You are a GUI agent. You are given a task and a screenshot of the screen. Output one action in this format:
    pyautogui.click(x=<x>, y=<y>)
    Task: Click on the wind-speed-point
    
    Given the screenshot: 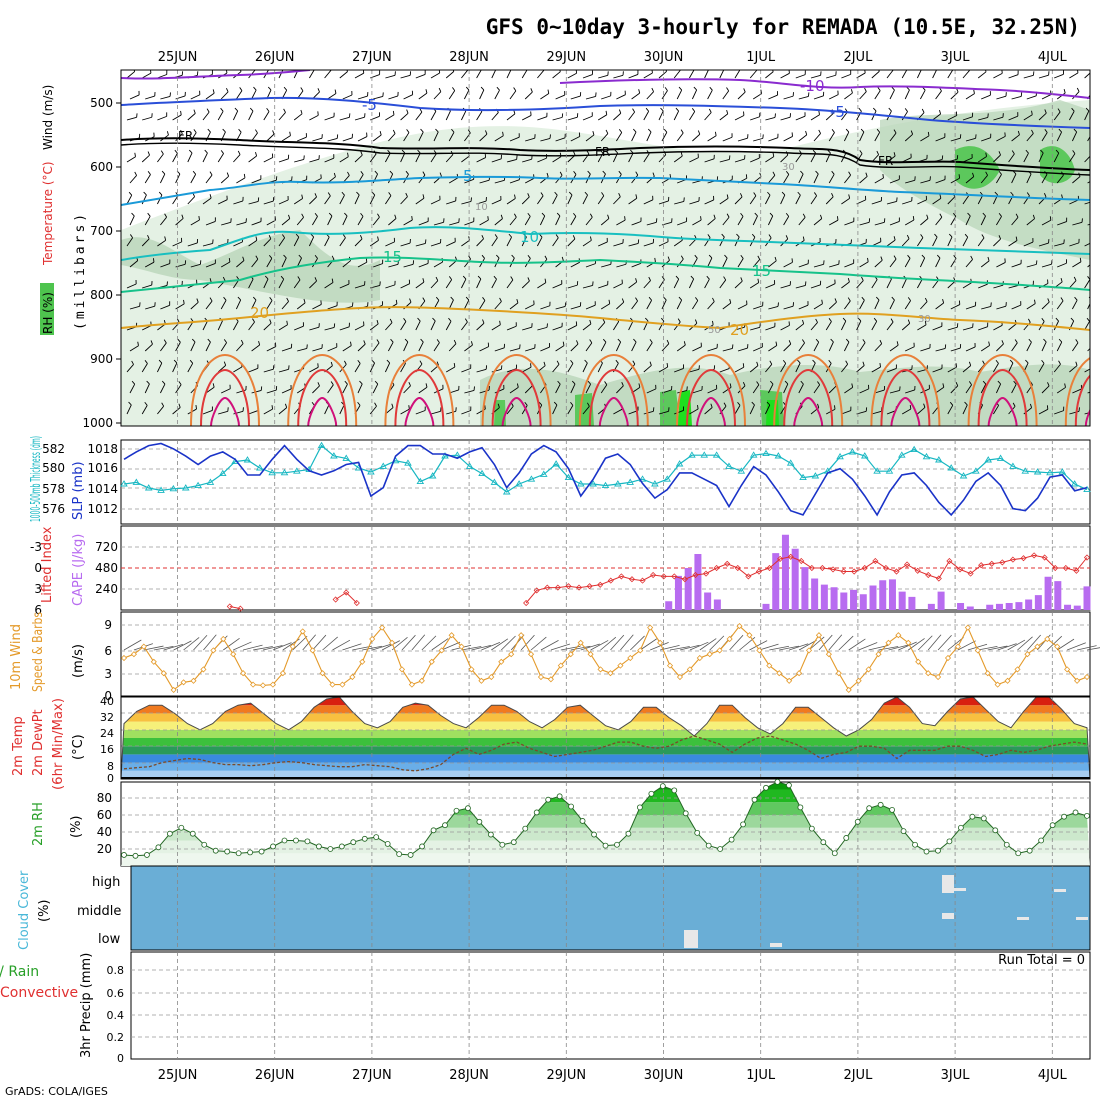 What is the action you would take?
    pyautogui.click(x=511, y=654)
    